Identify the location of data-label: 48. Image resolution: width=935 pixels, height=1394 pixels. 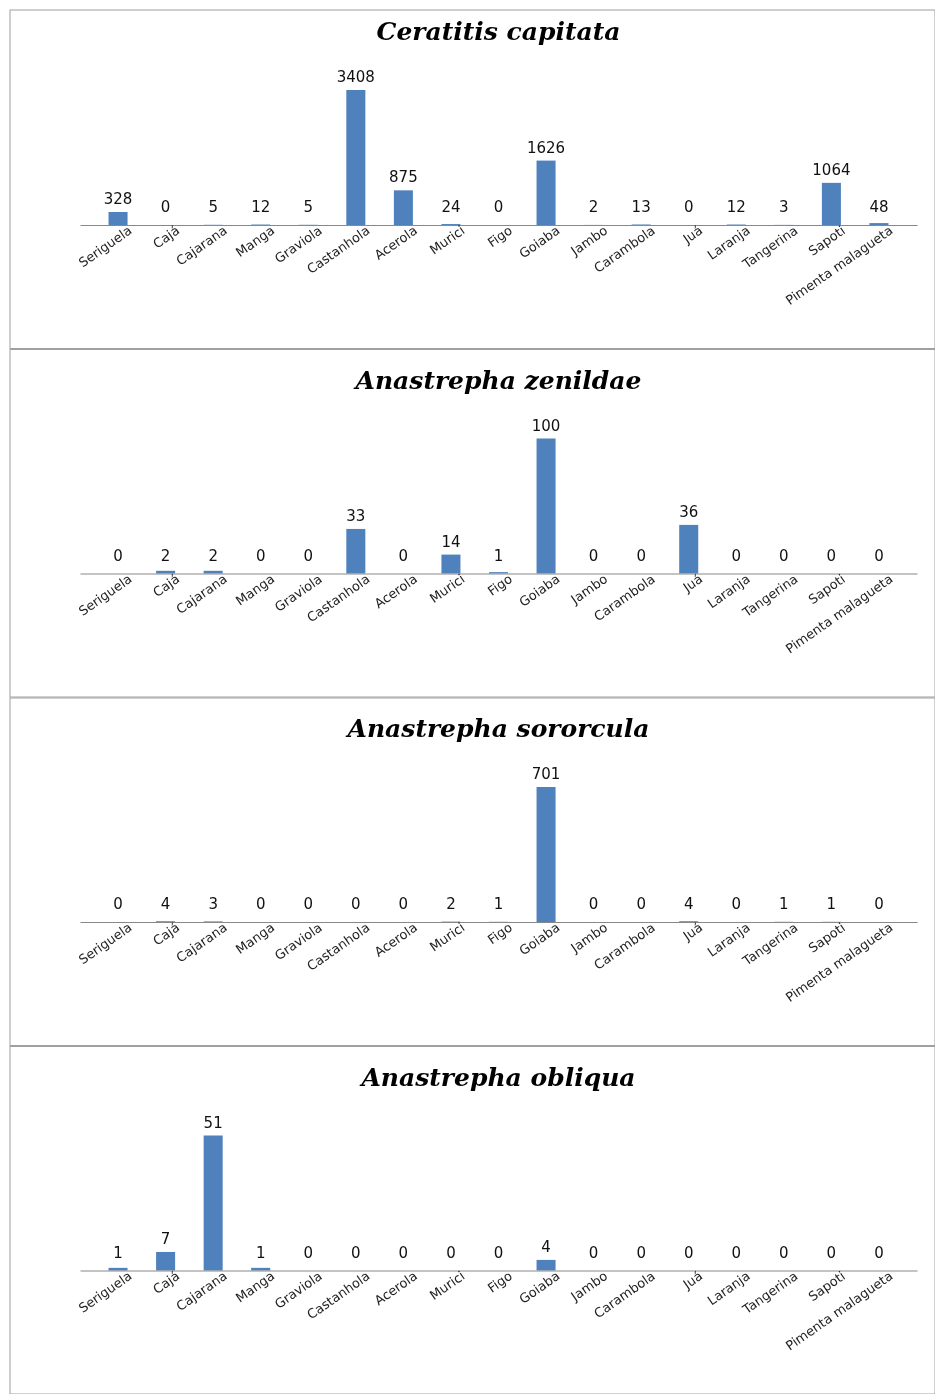
(879, 207).